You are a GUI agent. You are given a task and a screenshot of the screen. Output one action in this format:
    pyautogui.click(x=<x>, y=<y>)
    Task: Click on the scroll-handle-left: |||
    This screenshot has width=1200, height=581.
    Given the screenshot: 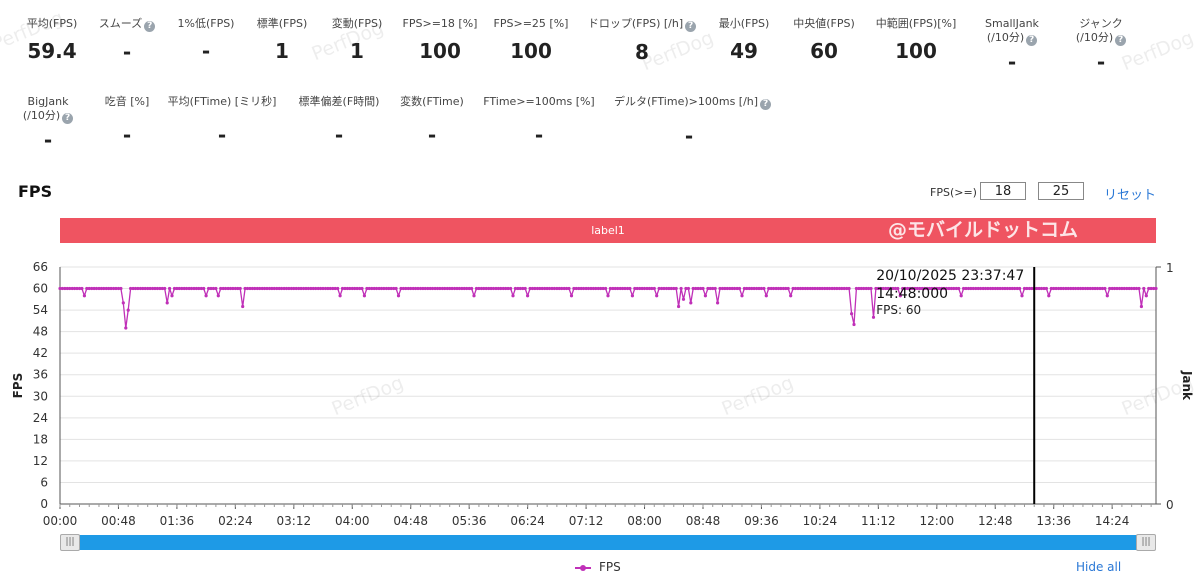 What is the action you would take?
    pyautogui.click(x=70, y=542)
    